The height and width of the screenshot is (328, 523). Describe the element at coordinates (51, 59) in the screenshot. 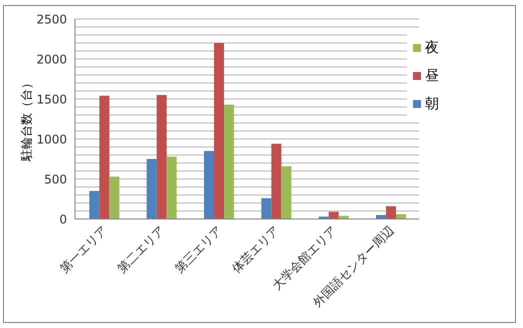

I see `y-tick-label: 2000` at that location.